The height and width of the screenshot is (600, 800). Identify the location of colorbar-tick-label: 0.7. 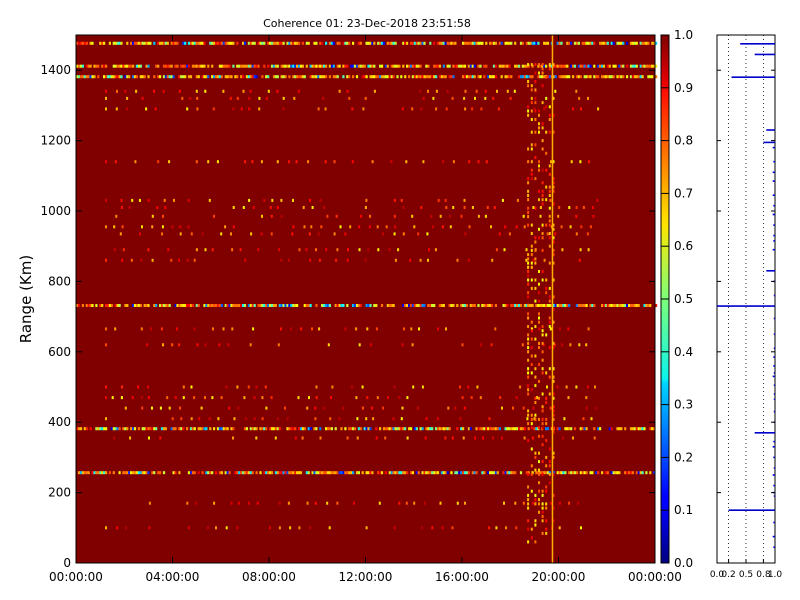
(683, 193).